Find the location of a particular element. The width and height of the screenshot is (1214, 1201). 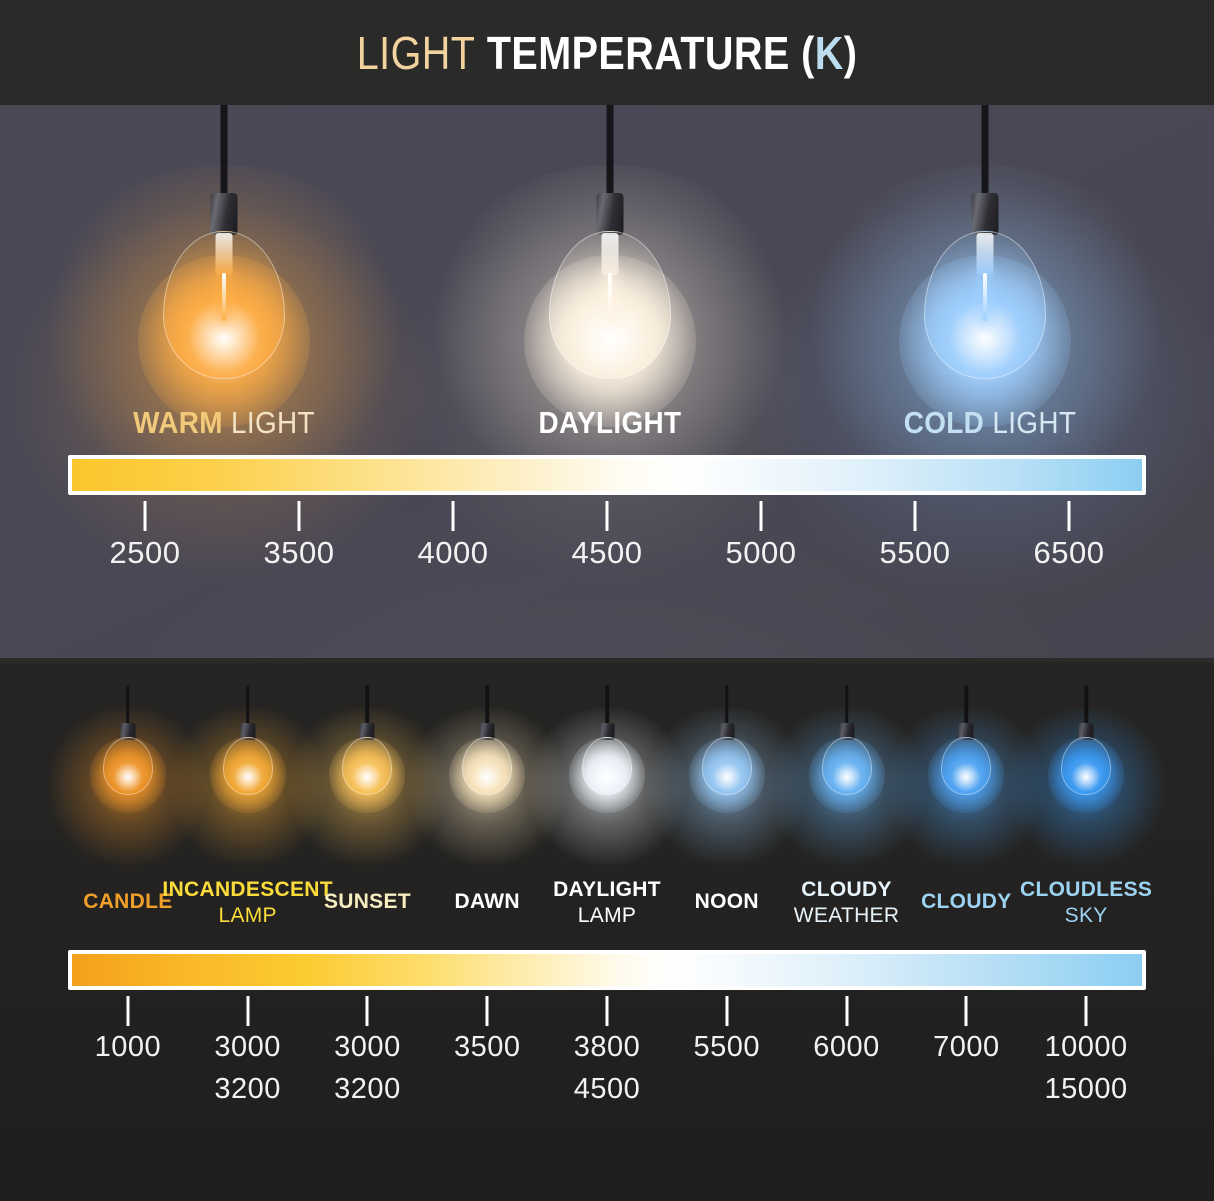

heading-warm-light: WARM LIGHT is located at coordinates (224, 423).